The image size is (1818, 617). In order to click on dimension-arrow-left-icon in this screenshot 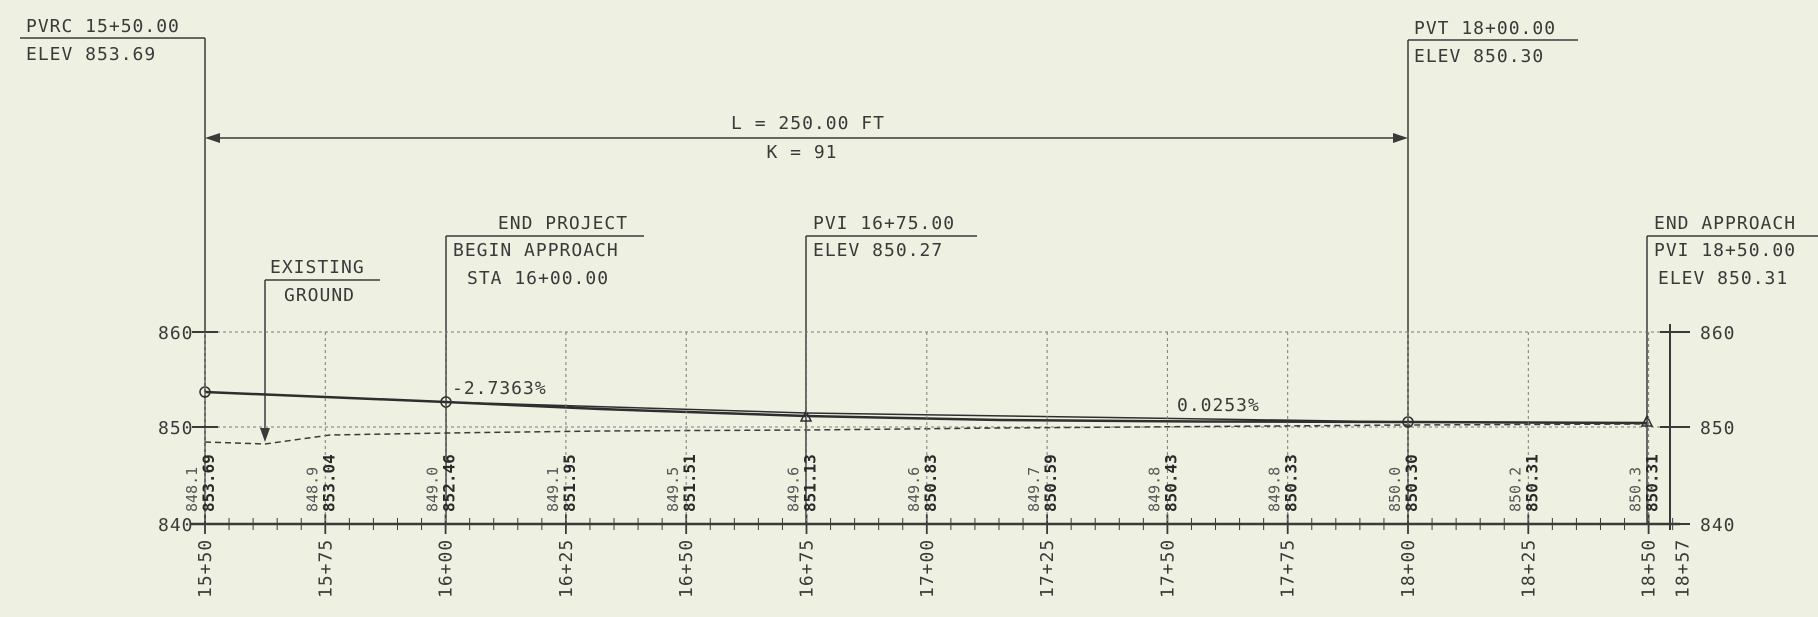, I will do `click(212, 138)`.